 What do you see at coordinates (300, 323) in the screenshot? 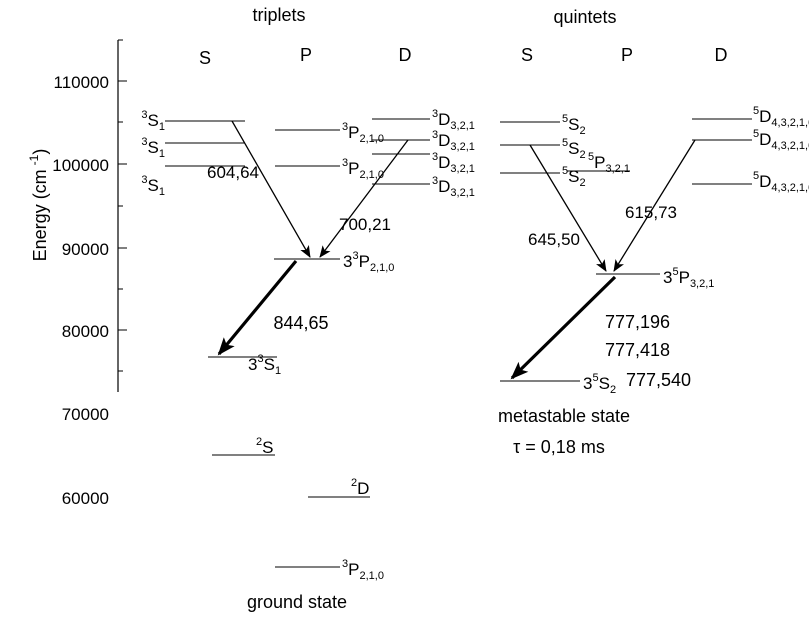
I see `wavelength-844-65: 844,65` at bounding box center [300, 323].